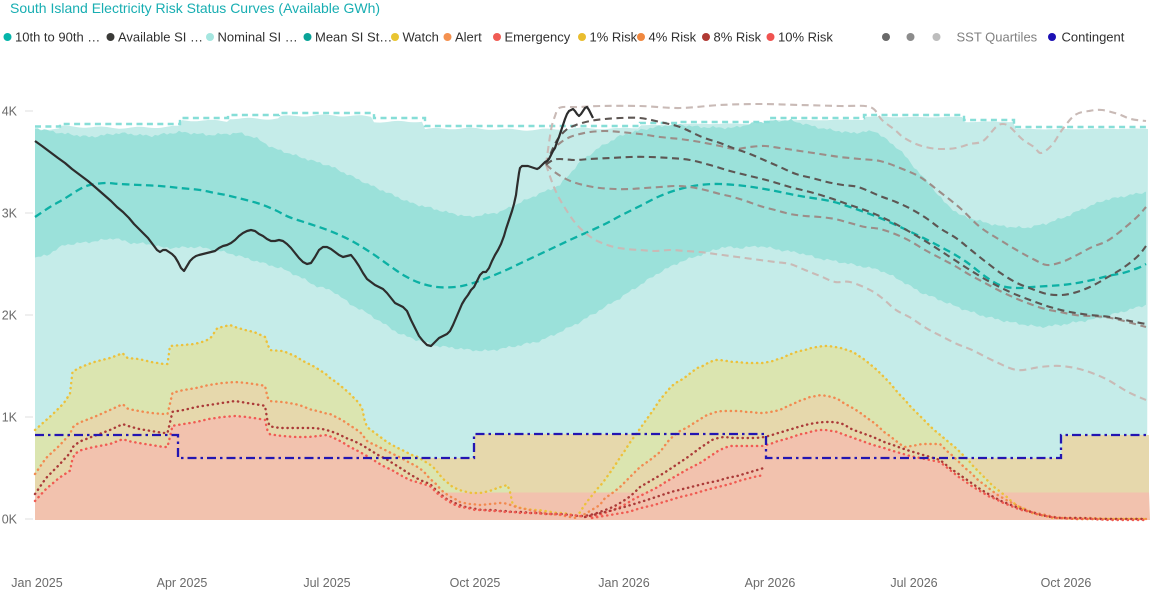  What do you see at coordinates (770, 583) in the screenshot?
I see `svg-text: Apr 2026` at bounding box center [770, 583].